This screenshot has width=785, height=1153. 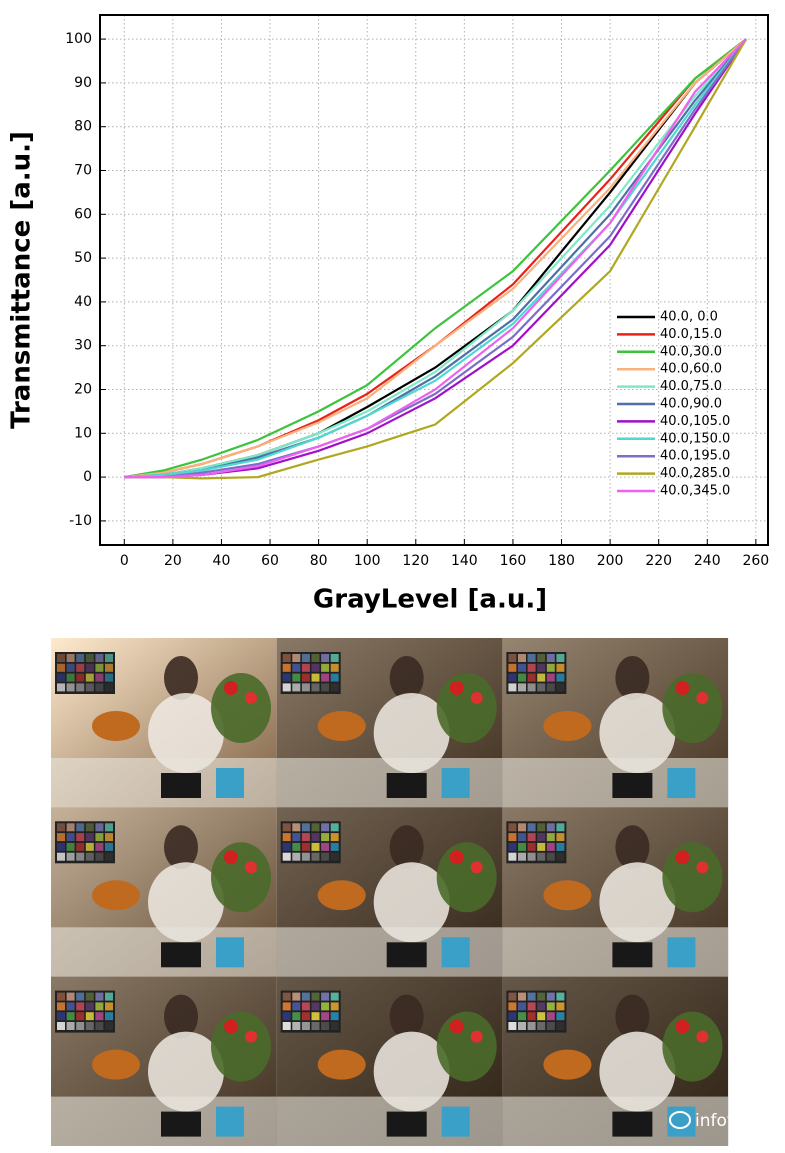 I want to click on fruit, so click(x=567, y=1064).